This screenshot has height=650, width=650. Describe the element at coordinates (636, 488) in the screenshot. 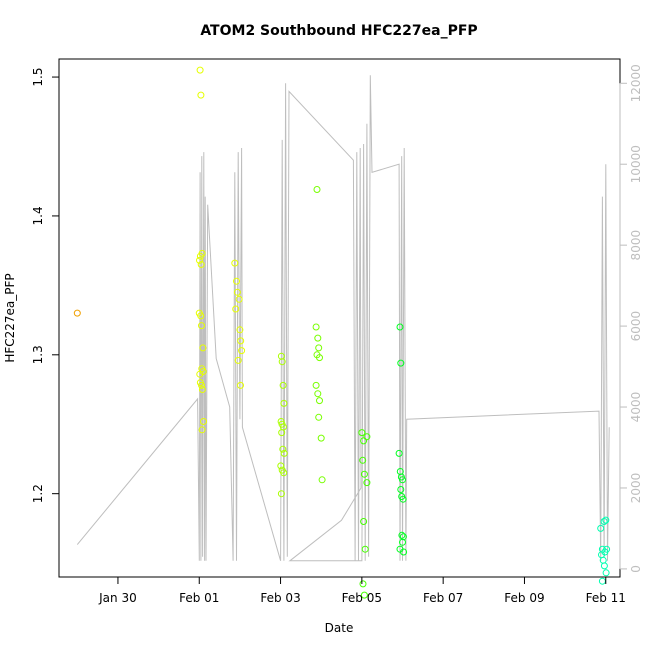

I see `y2-tick-label: 2000` at that location.